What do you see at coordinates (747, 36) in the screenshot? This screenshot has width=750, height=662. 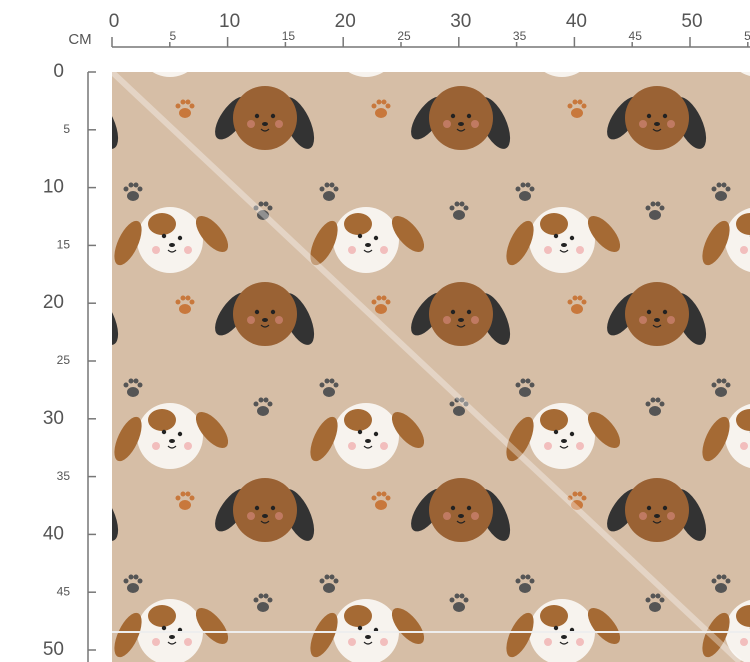 I see `x-tick-label: 55` at bounding box center [747, 36].